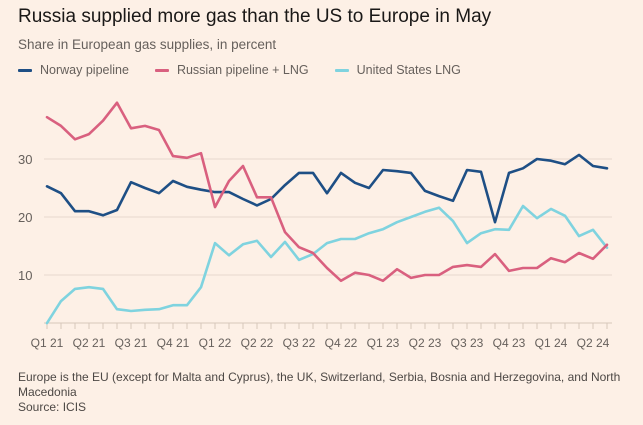  Describe the element at coordinates (425, 343) in the screenshot. I see `x-tick-label: Q2 23` at that location.